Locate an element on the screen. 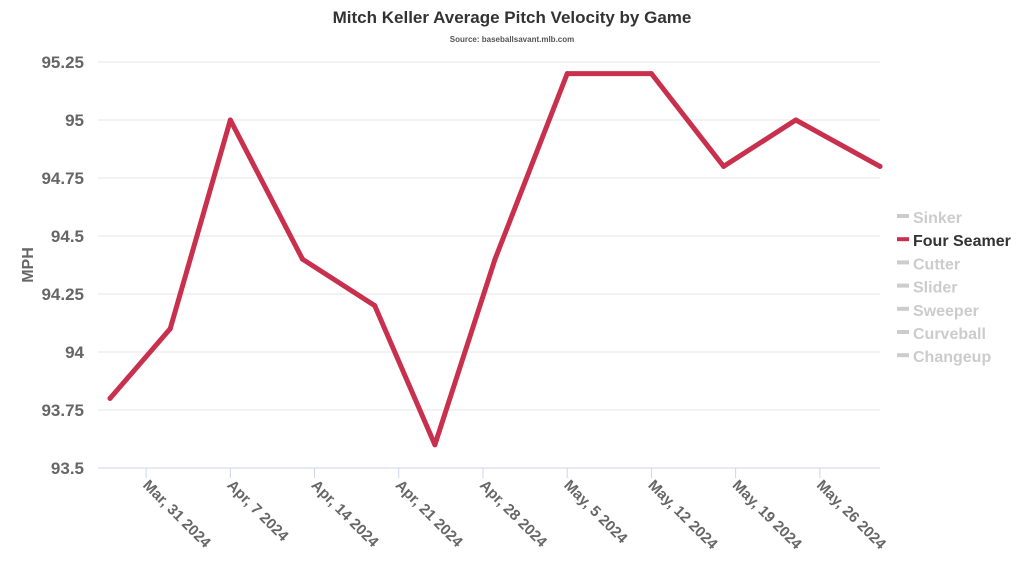  chart-subtitle: Source: baseballsavant.mlb.com is located at coordinates (512, 39).